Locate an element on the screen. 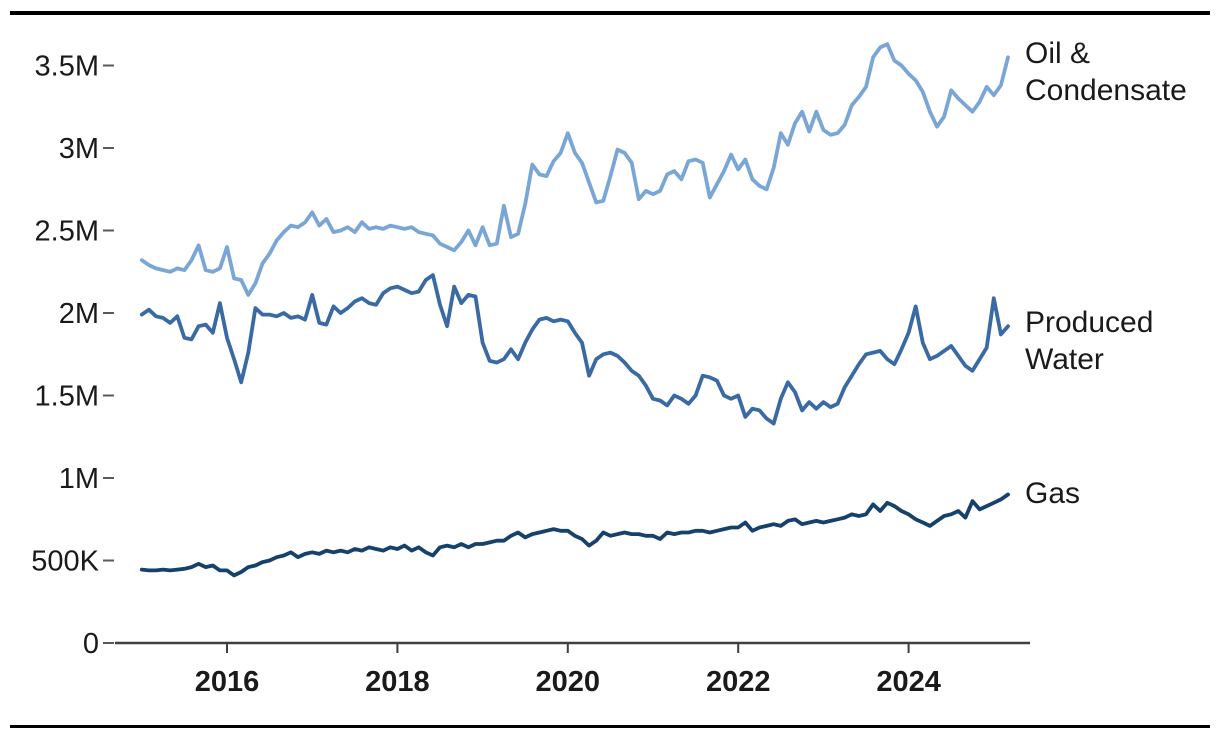  oil-condensate-label-line-1: Oil & is located at coordinates (1057, 53).